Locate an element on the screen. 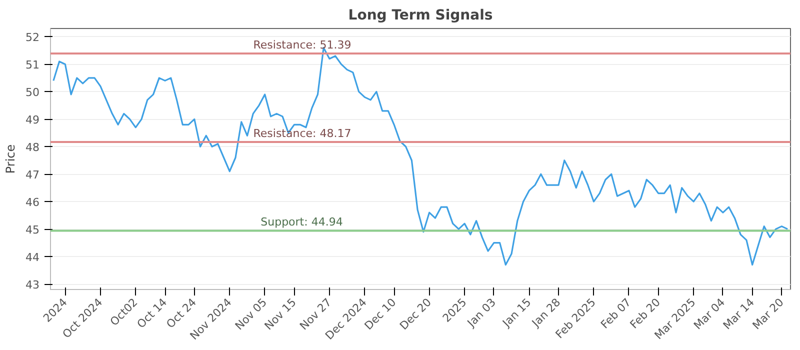 The width and height of the screenshot is (800, 350). x-tick-label: Jan 15 is located at coordinates (516, 313).